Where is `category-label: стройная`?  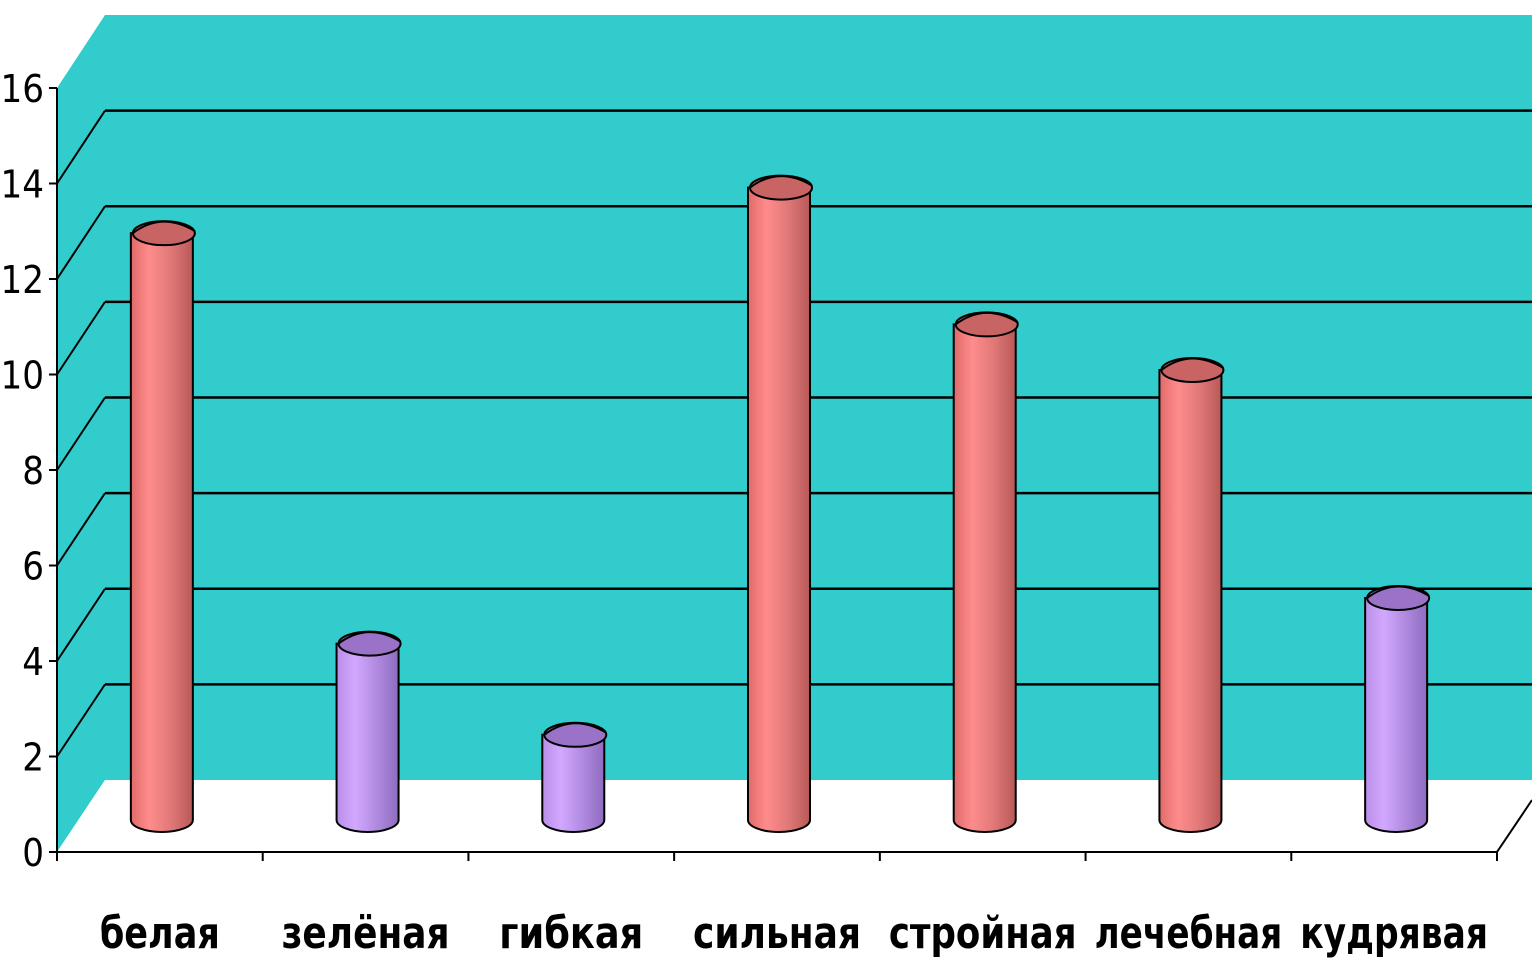
category-label: стройная is located at coordinates (983, 933).